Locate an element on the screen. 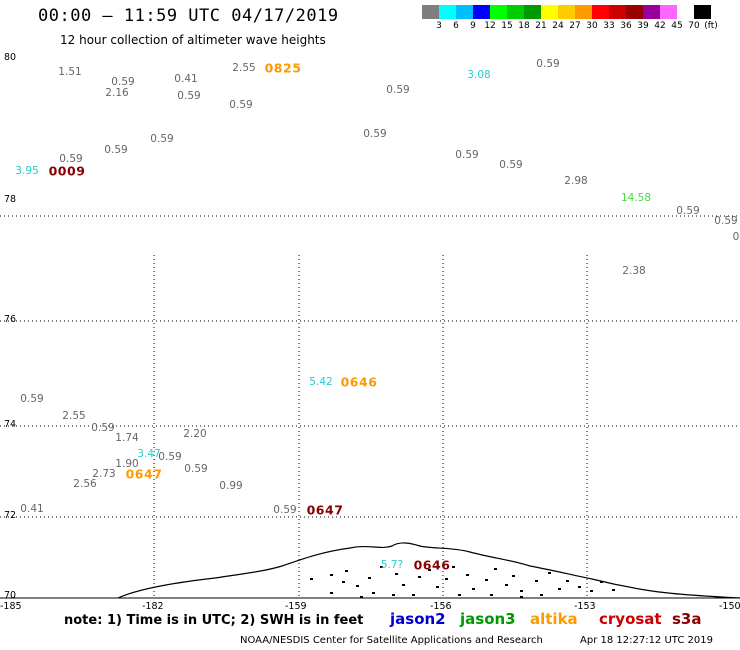 This screenshot has height=650, width=740. legend-label: 3 is located at coordinates (439, 26).